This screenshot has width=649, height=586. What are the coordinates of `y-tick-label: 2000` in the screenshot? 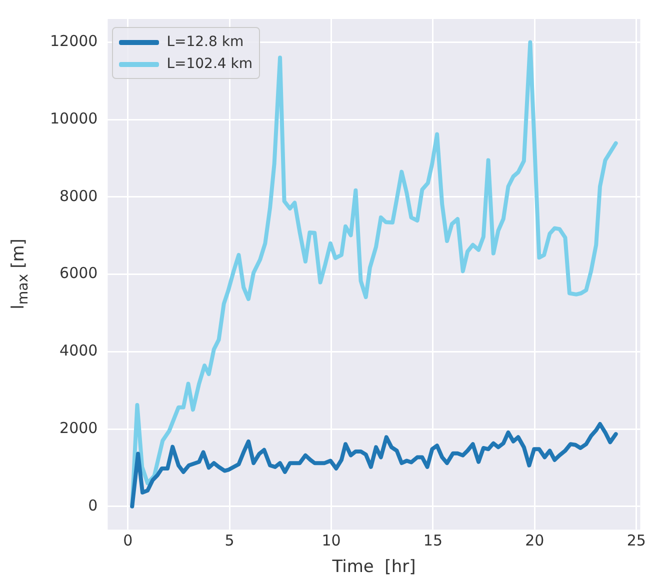 It's located at (79, 427).